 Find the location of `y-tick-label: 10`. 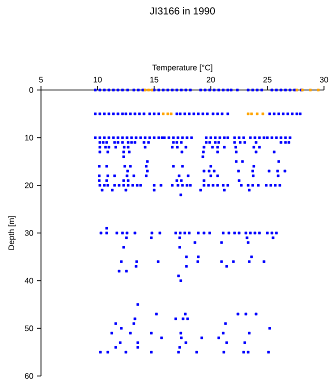

y-tick-label: 10 is located at coordinates (29, 137).